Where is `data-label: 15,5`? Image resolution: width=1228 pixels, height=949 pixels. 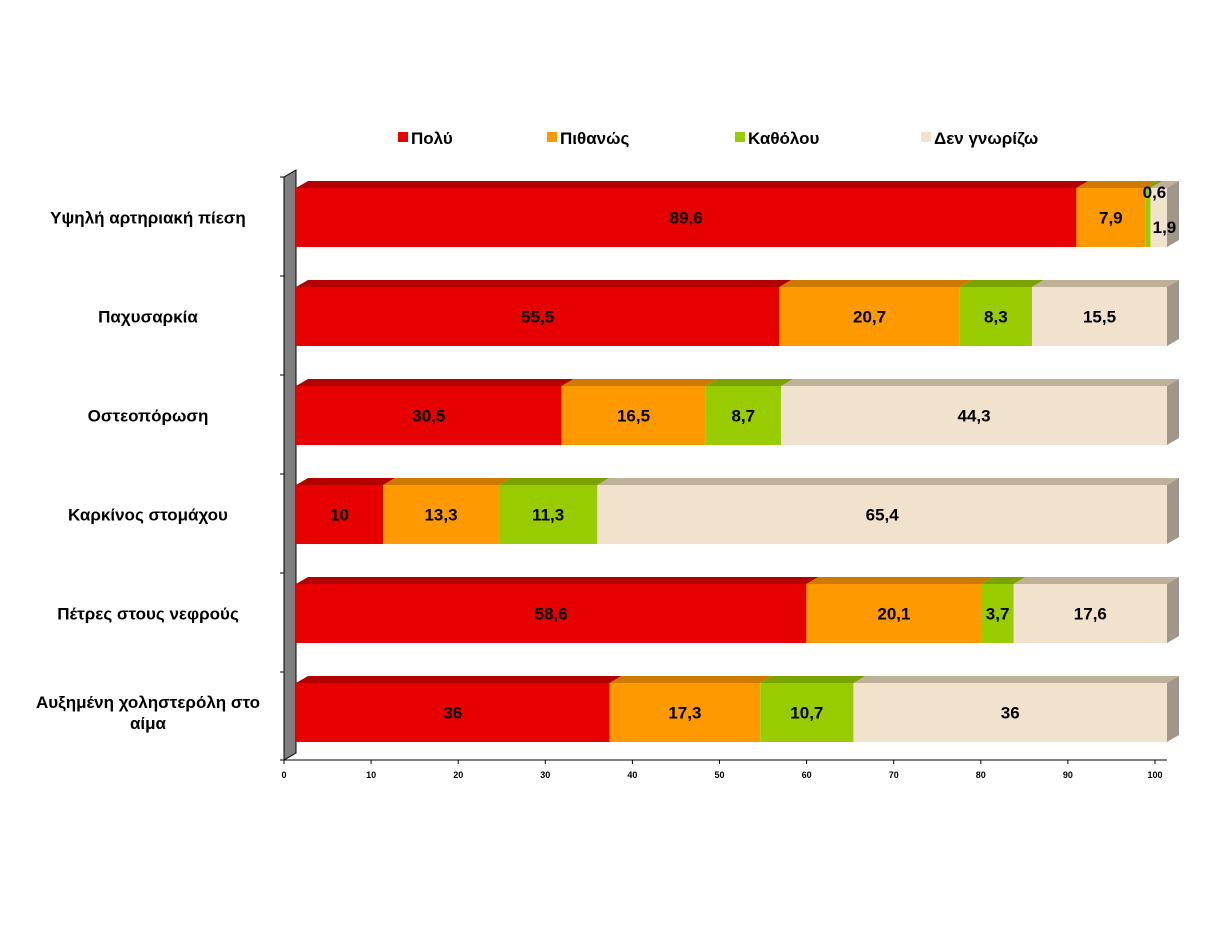
data-label: 15,5 is located at coordinates (1099, 317).